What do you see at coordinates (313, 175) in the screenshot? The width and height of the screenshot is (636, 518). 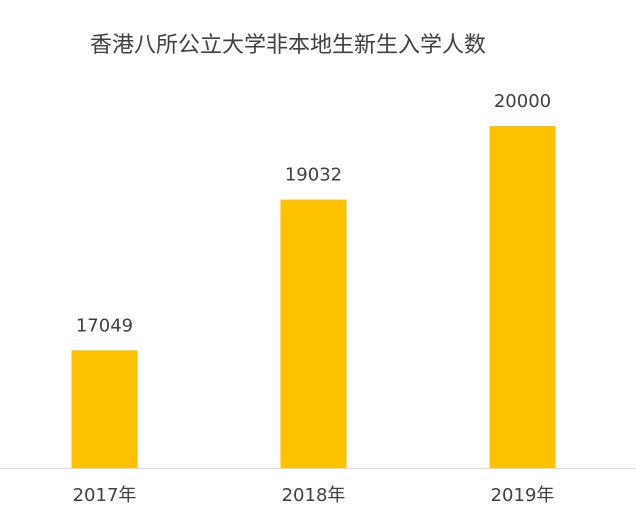 I see `value-label: 19032` at bounding box center [313, 175].